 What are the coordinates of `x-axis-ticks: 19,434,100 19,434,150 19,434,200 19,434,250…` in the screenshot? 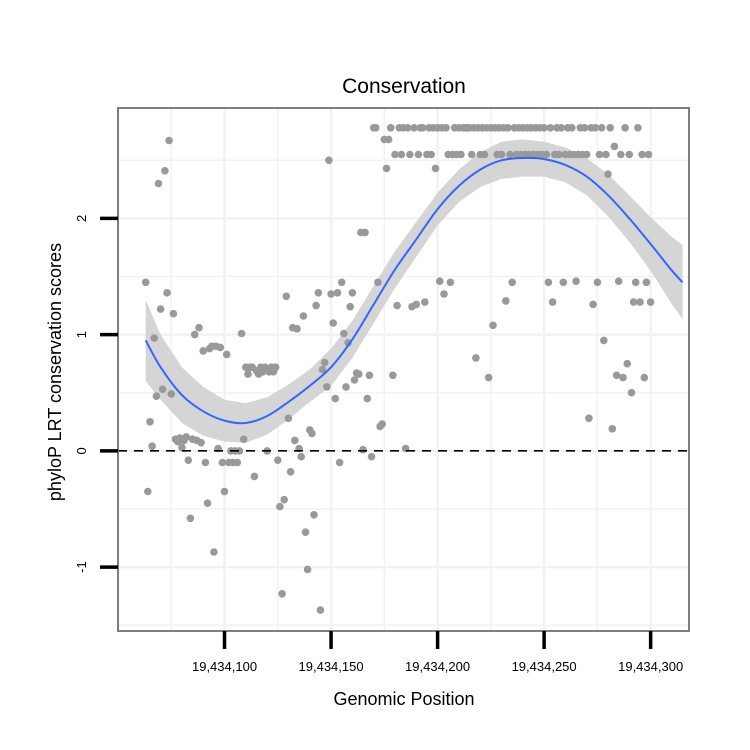 It's located at (437, 652).